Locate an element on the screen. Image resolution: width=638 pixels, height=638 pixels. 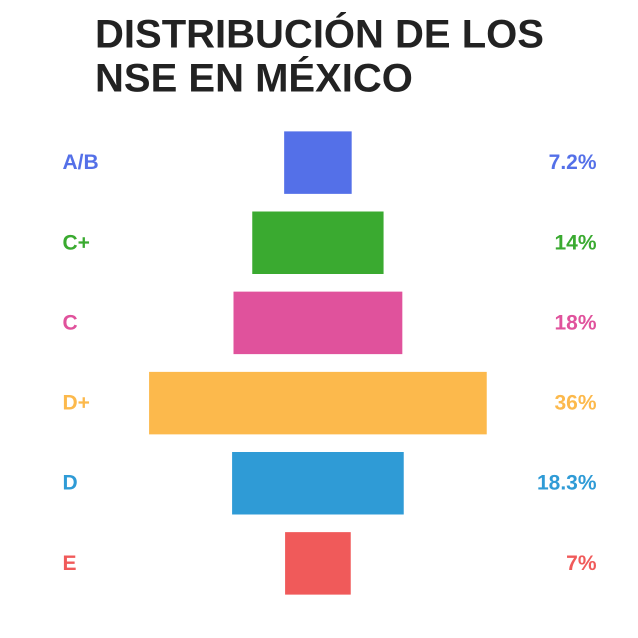
category-label: E is located at coordinates (69, 563).